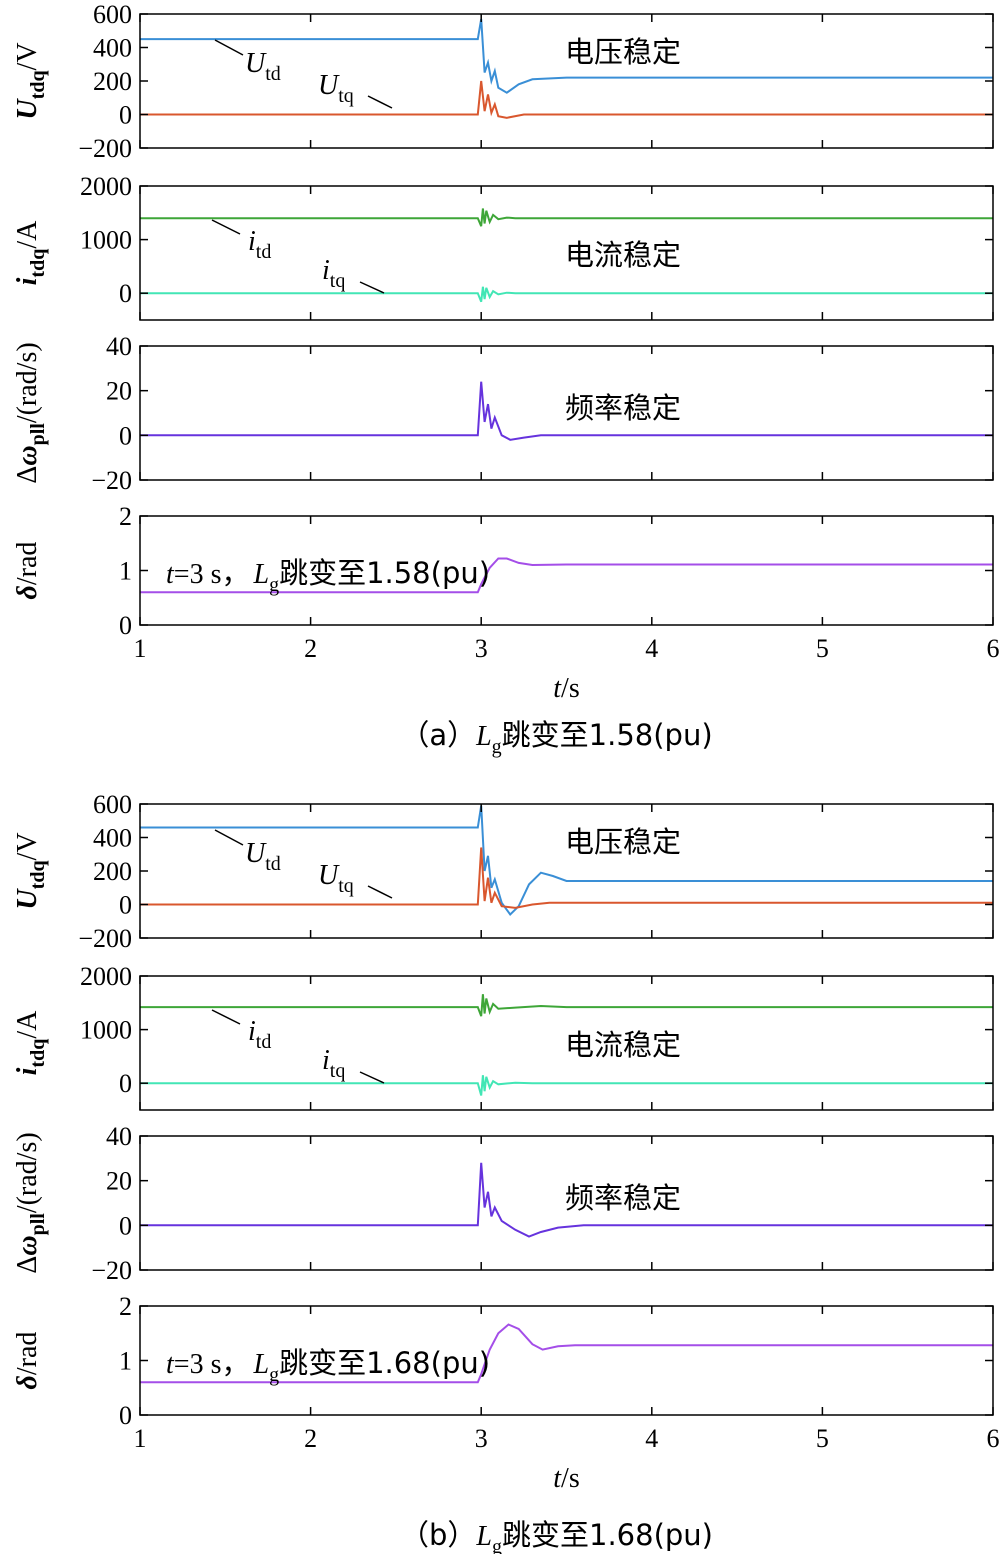 The width and height of the screenshot is (1007, 1554). I want to click on series-dw_pll, so click(566, 411).